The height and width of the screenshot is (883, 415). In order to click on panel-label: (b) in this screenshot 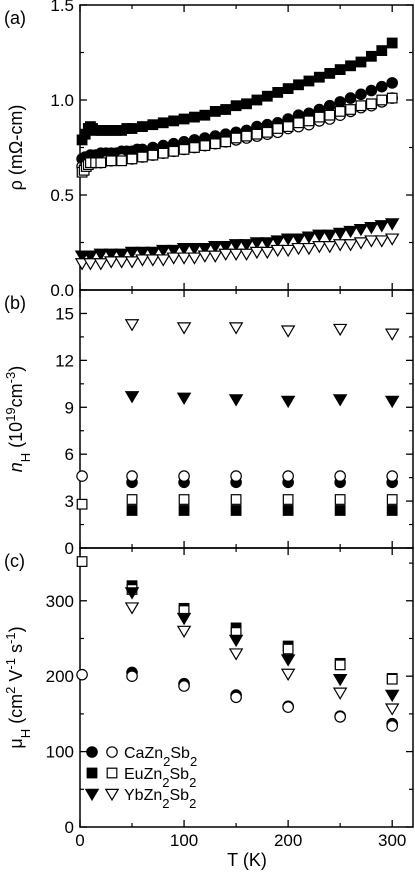, I will do `click(15, 303)`.